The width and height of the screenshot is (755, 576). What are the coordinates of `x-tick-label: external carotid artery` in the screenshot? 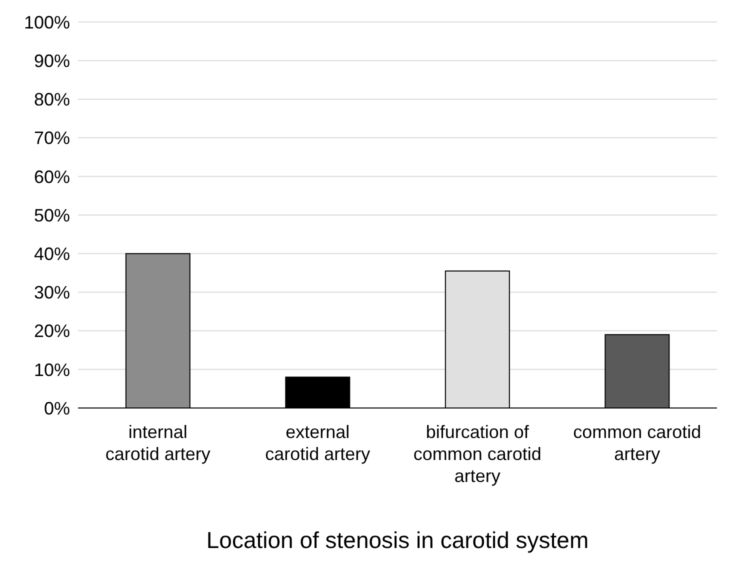 It's located at (317, 443).